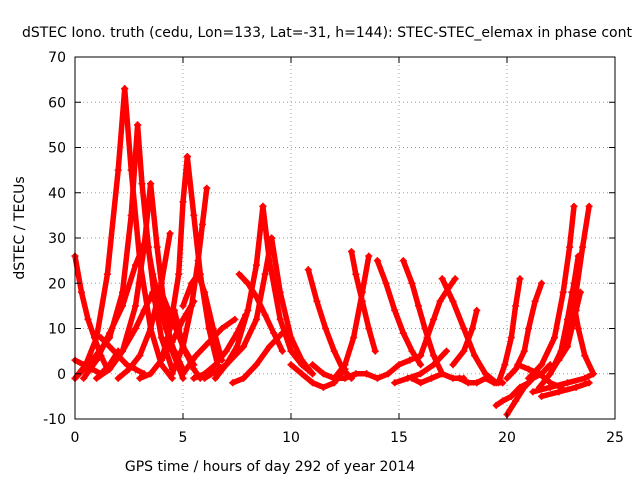  What do you see at coordinates (57, 284) in the screenshot?
I see `y-tick-label: 20` at bounding box center [57, 284].